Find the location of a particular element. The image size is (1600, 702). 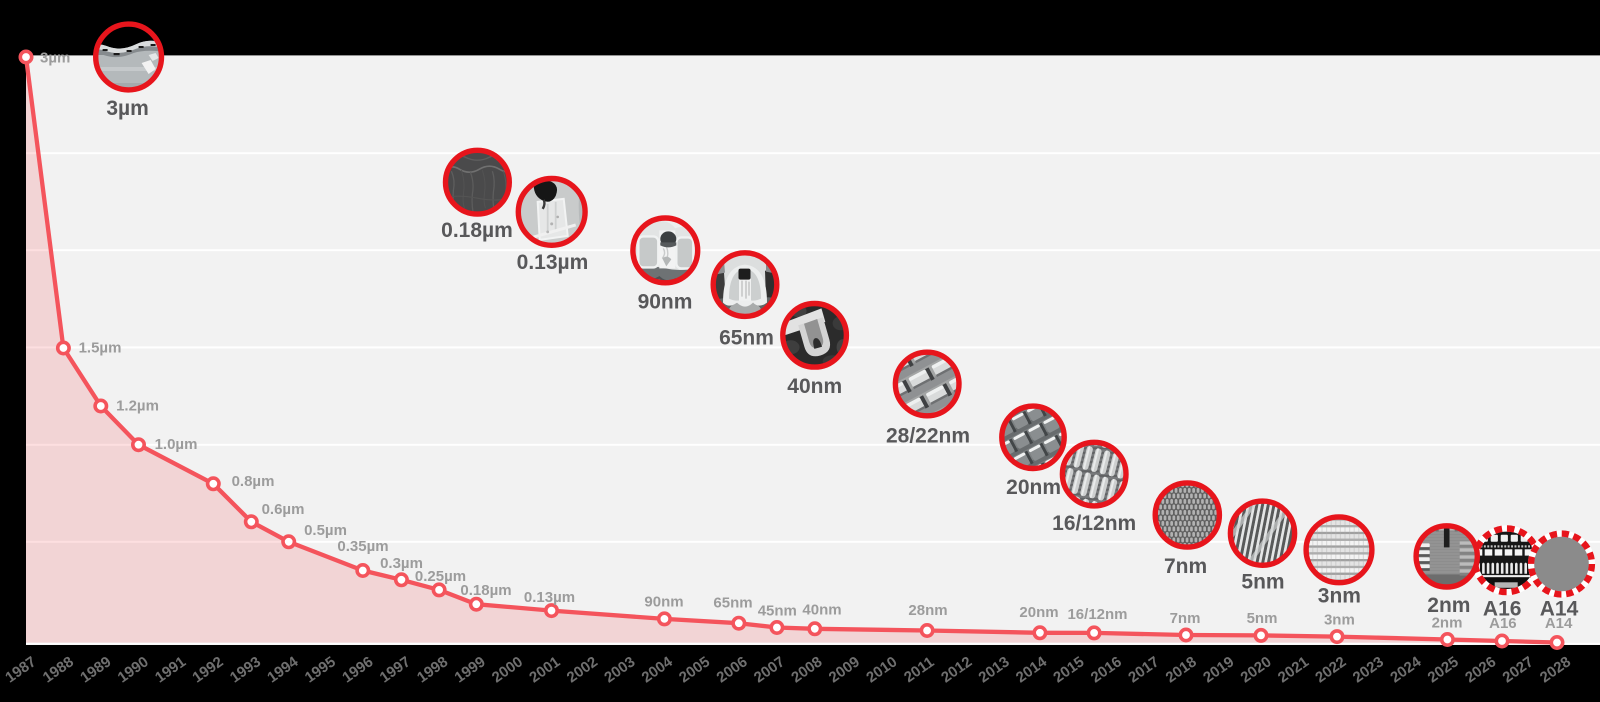

svg-text: 0.8µm is located at coordinates (253, 481).